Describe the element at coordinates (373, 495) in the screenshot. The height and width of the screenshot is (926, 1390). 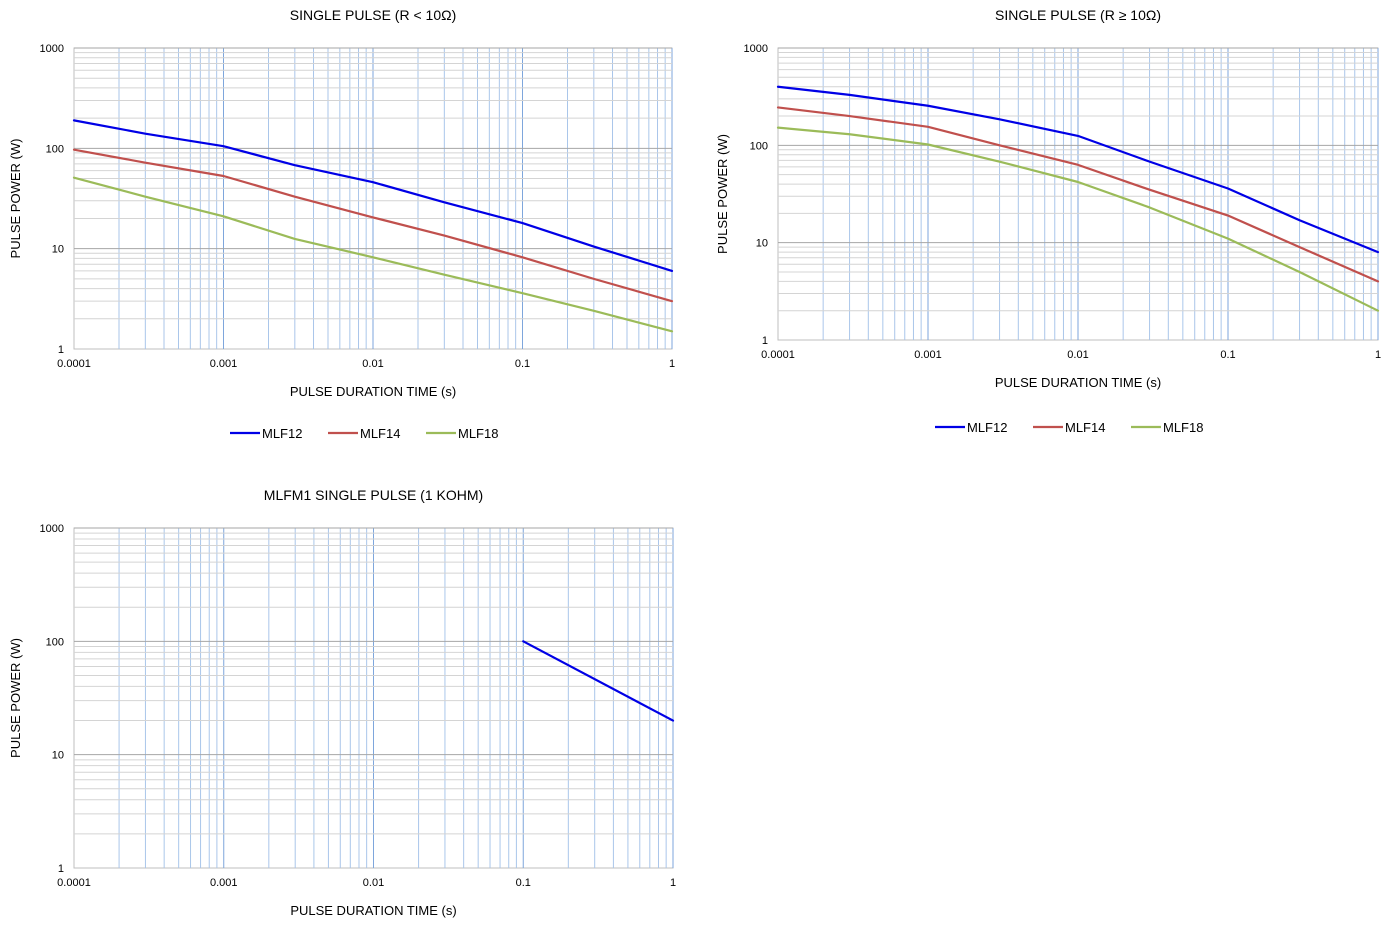
I see `chart-title: MLFM1 SINGLE PULSE (1 KOHM)` at that location.